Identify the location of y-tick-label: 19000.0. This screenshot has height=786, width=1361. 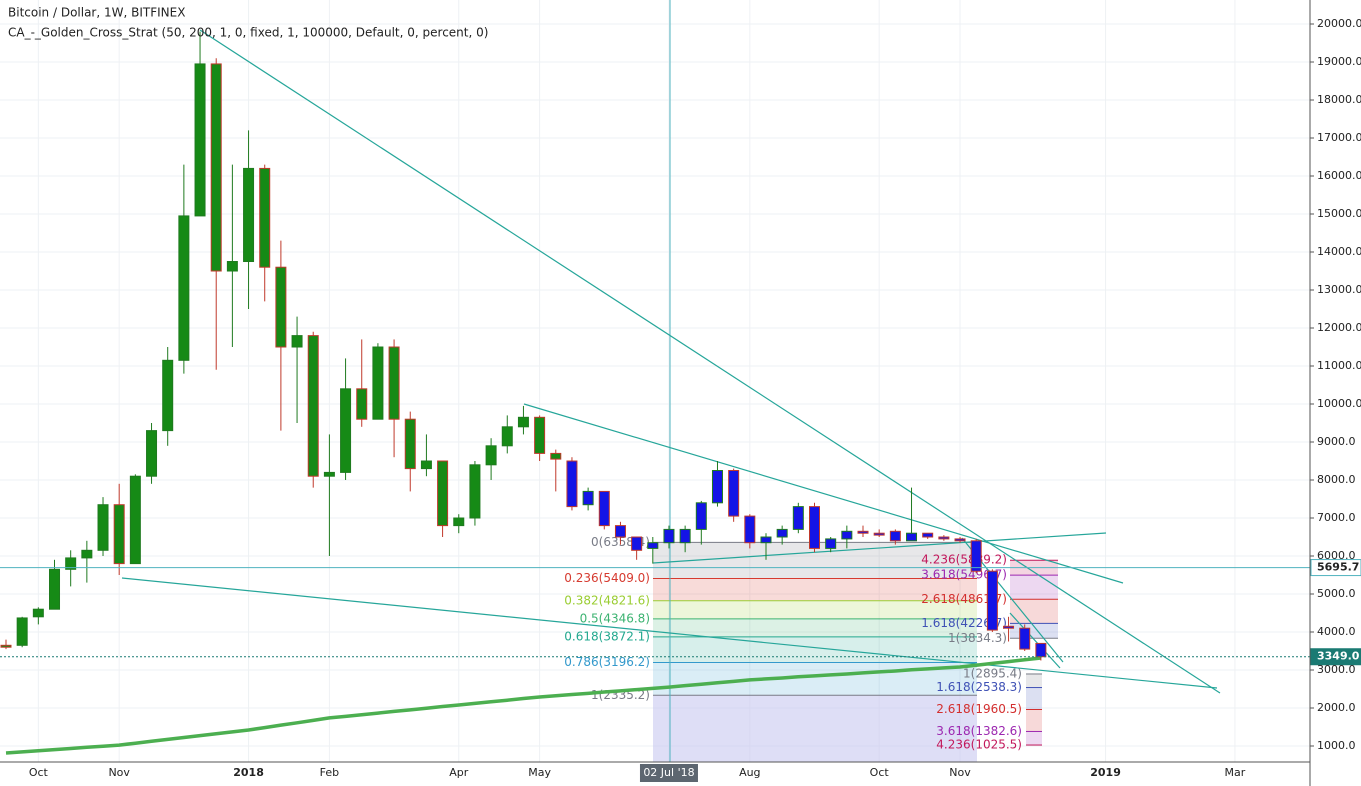
(1339, 61).